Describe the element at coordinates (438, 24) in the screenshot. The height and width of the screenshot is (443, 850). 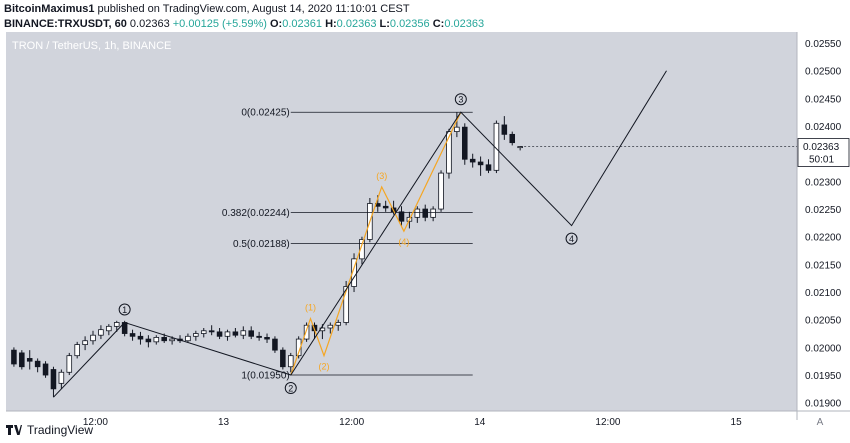
I see `close-label: C:` at that location.